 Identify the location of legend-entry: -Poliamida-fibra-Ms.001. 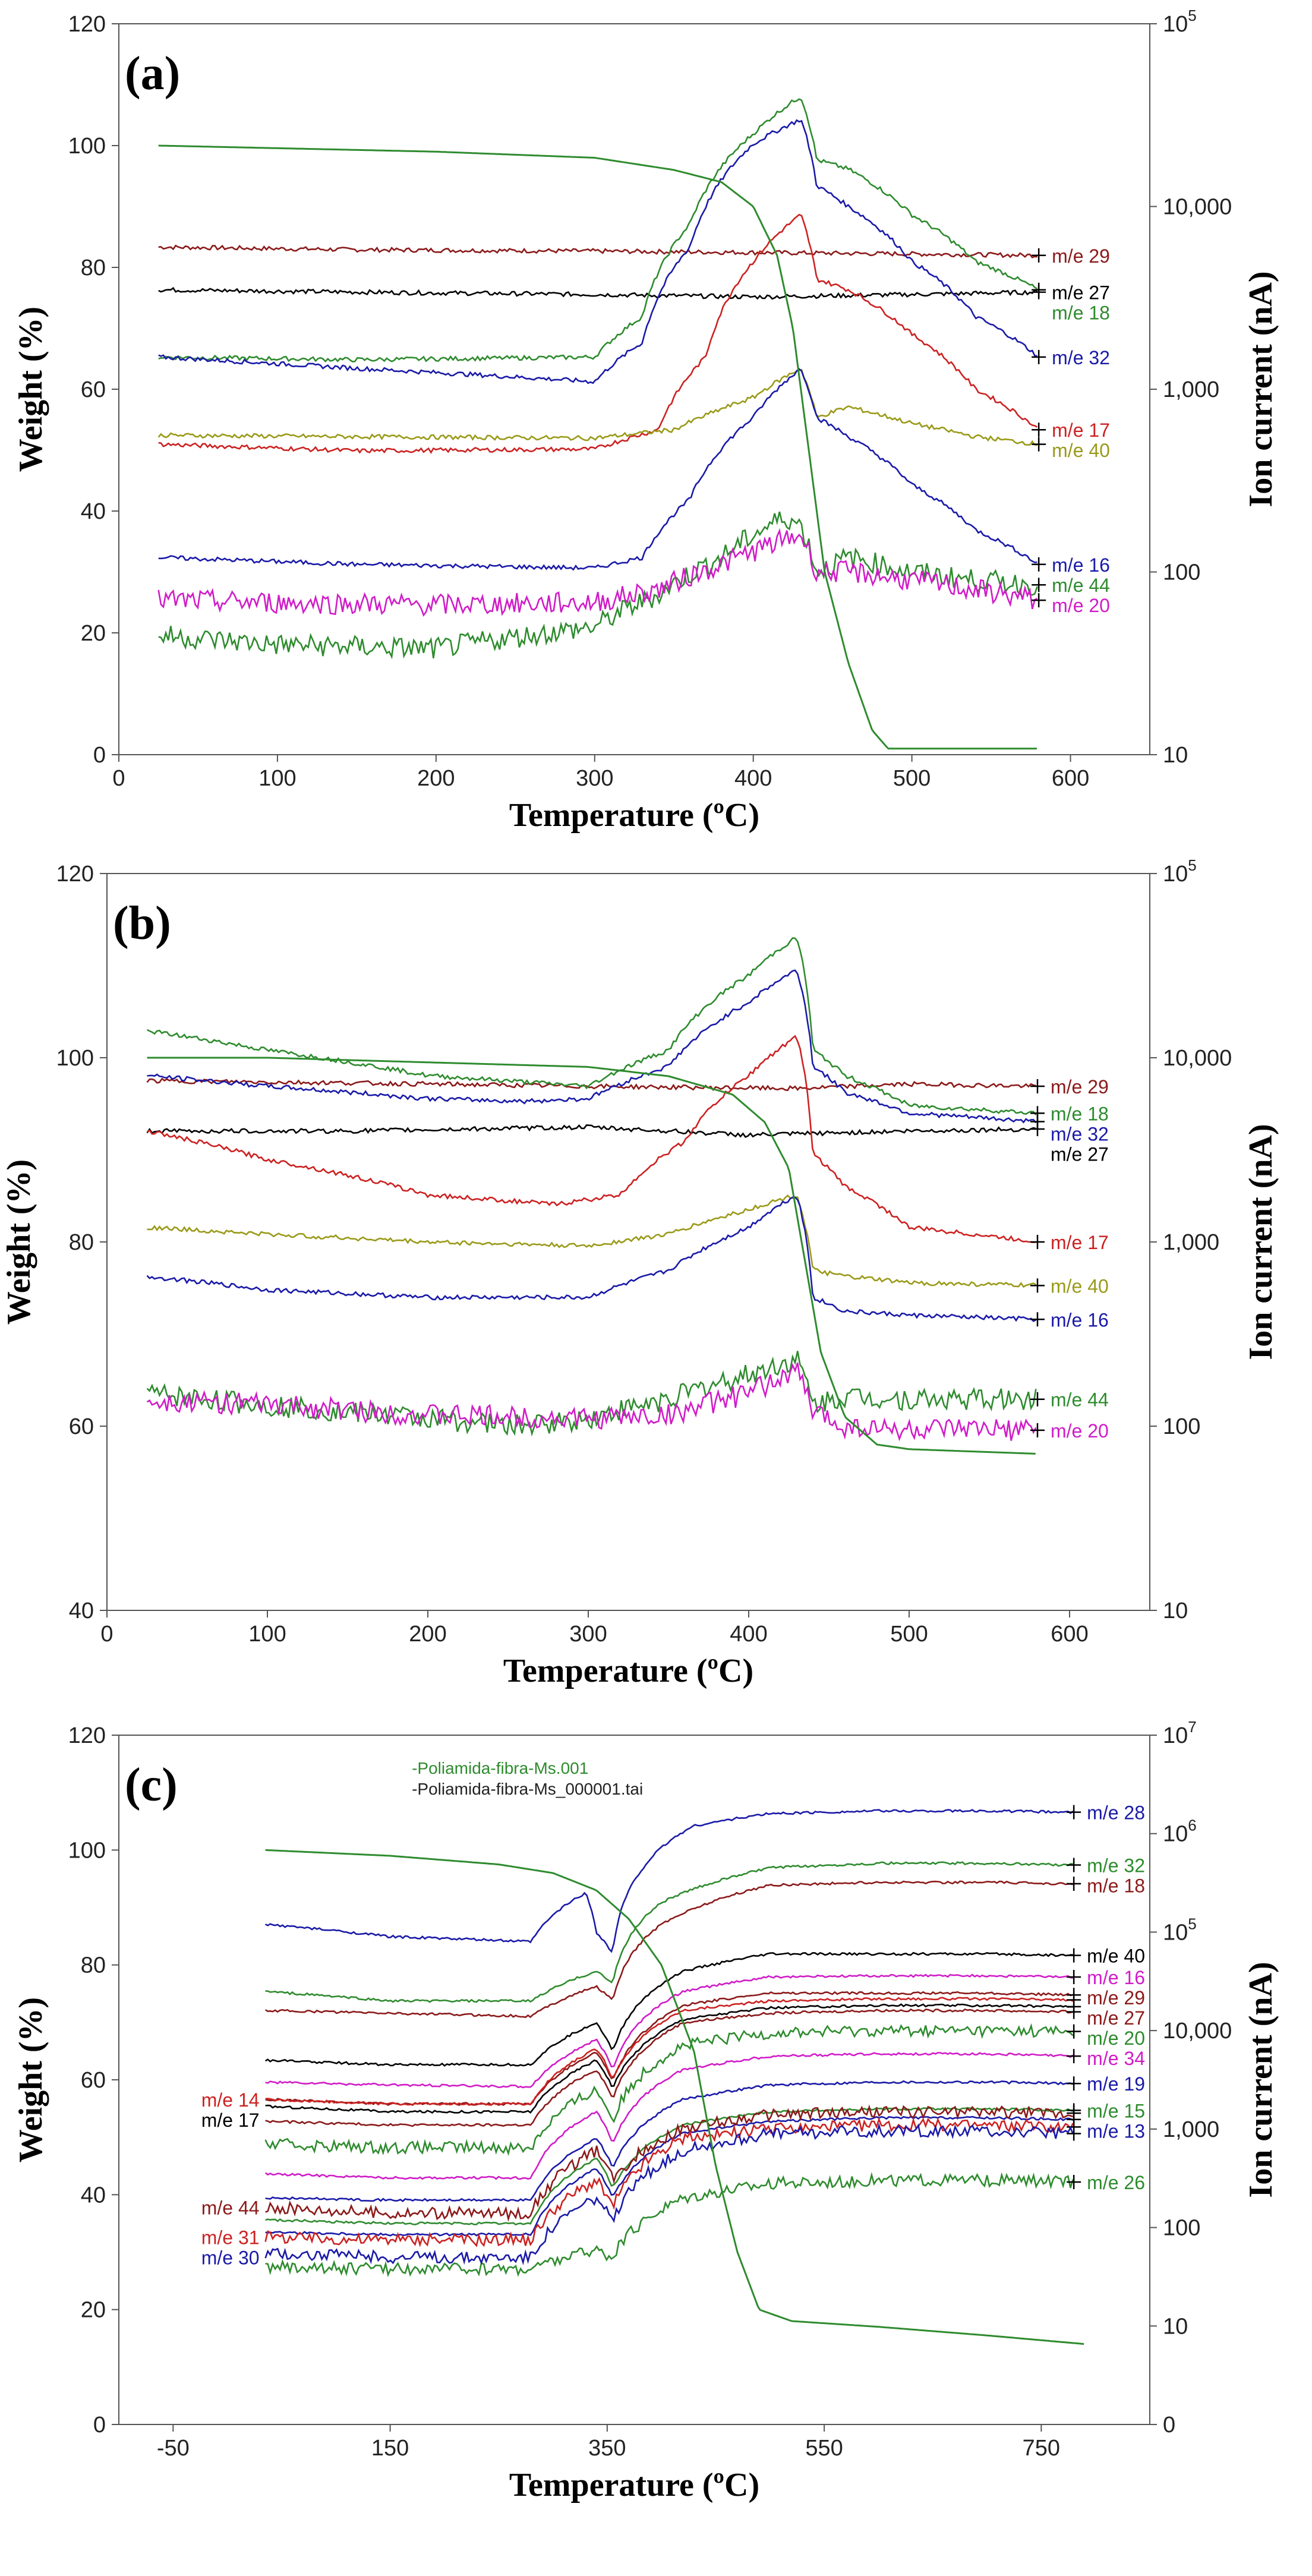
(500, 1768).